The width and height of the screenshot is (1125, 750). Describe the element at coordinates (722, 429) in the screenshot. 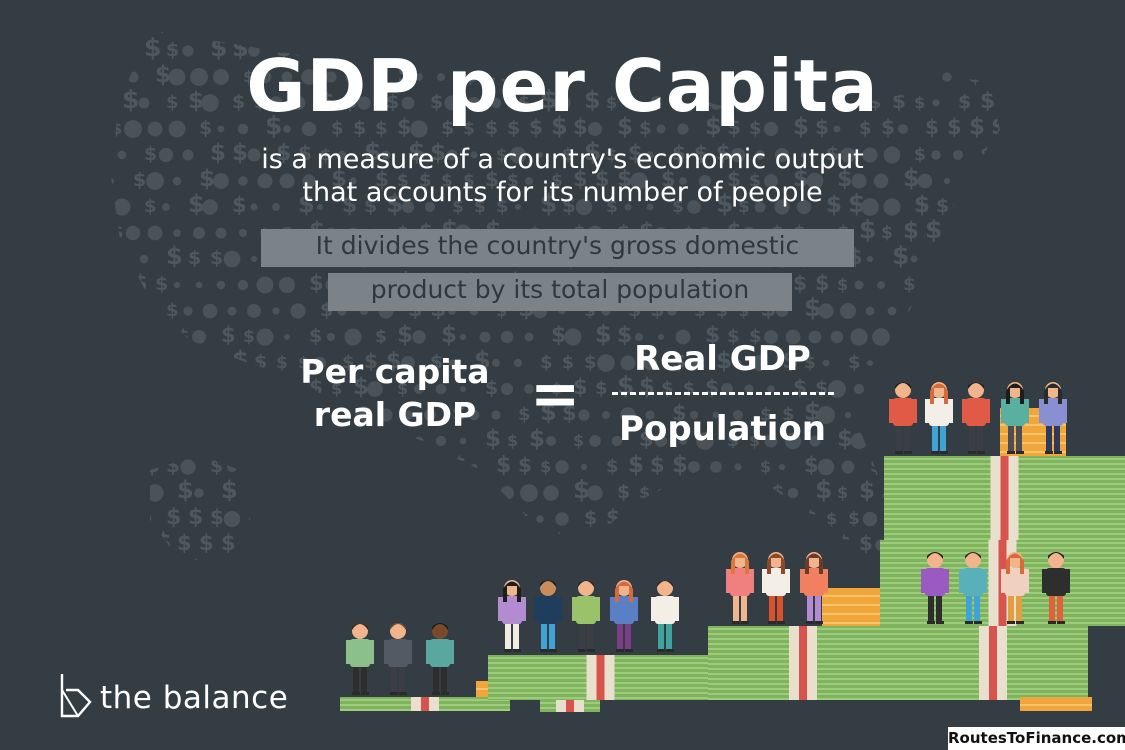

I see `formula-denominator: Population` at that location.